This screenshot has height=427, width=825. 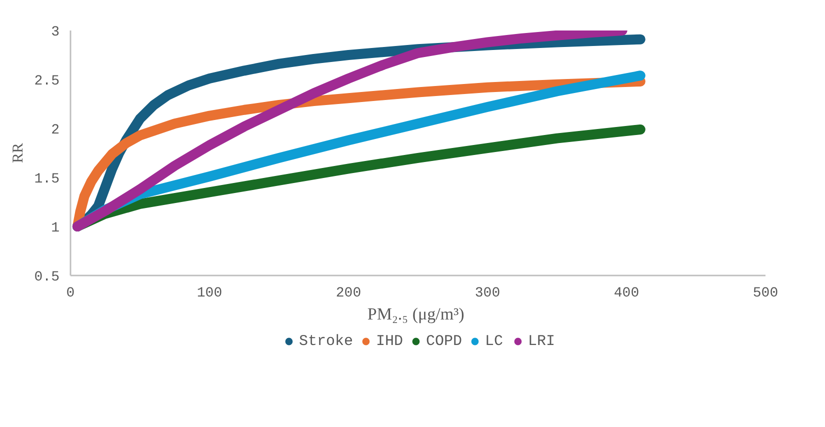 What do you see at coordinates (209, 294) in the screenshot?
I see `x-tick-label: 100` at bounding box center [209, 294].